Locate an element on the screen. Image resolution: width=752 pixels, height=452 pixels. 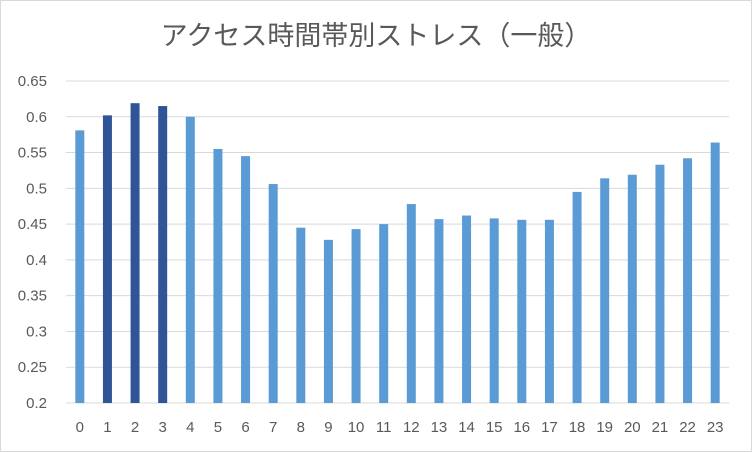
y-tick-label: 0.2 is located at coordinates (36, 403).